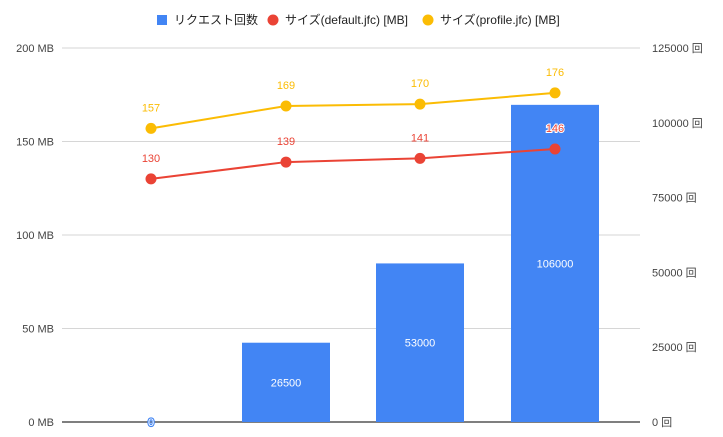  I want to click on line-value-label: 157, so click(151, 108).